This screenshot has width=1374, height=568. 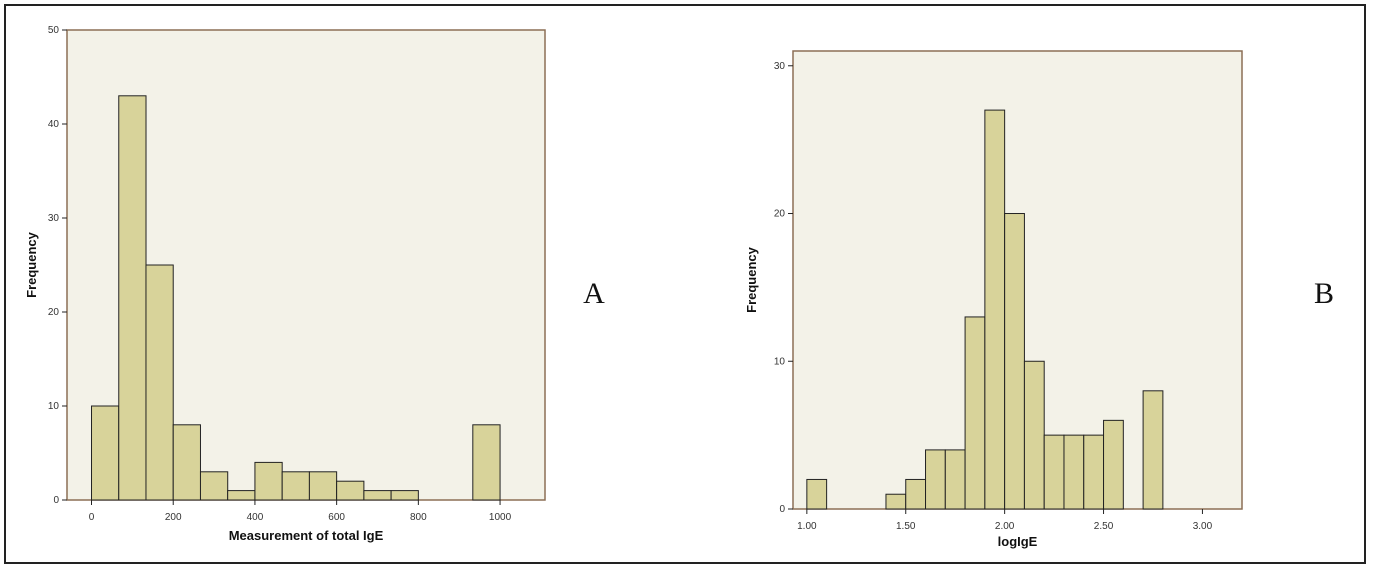 I want to click on y-tick-label: 50, so click(x=54, y=30).